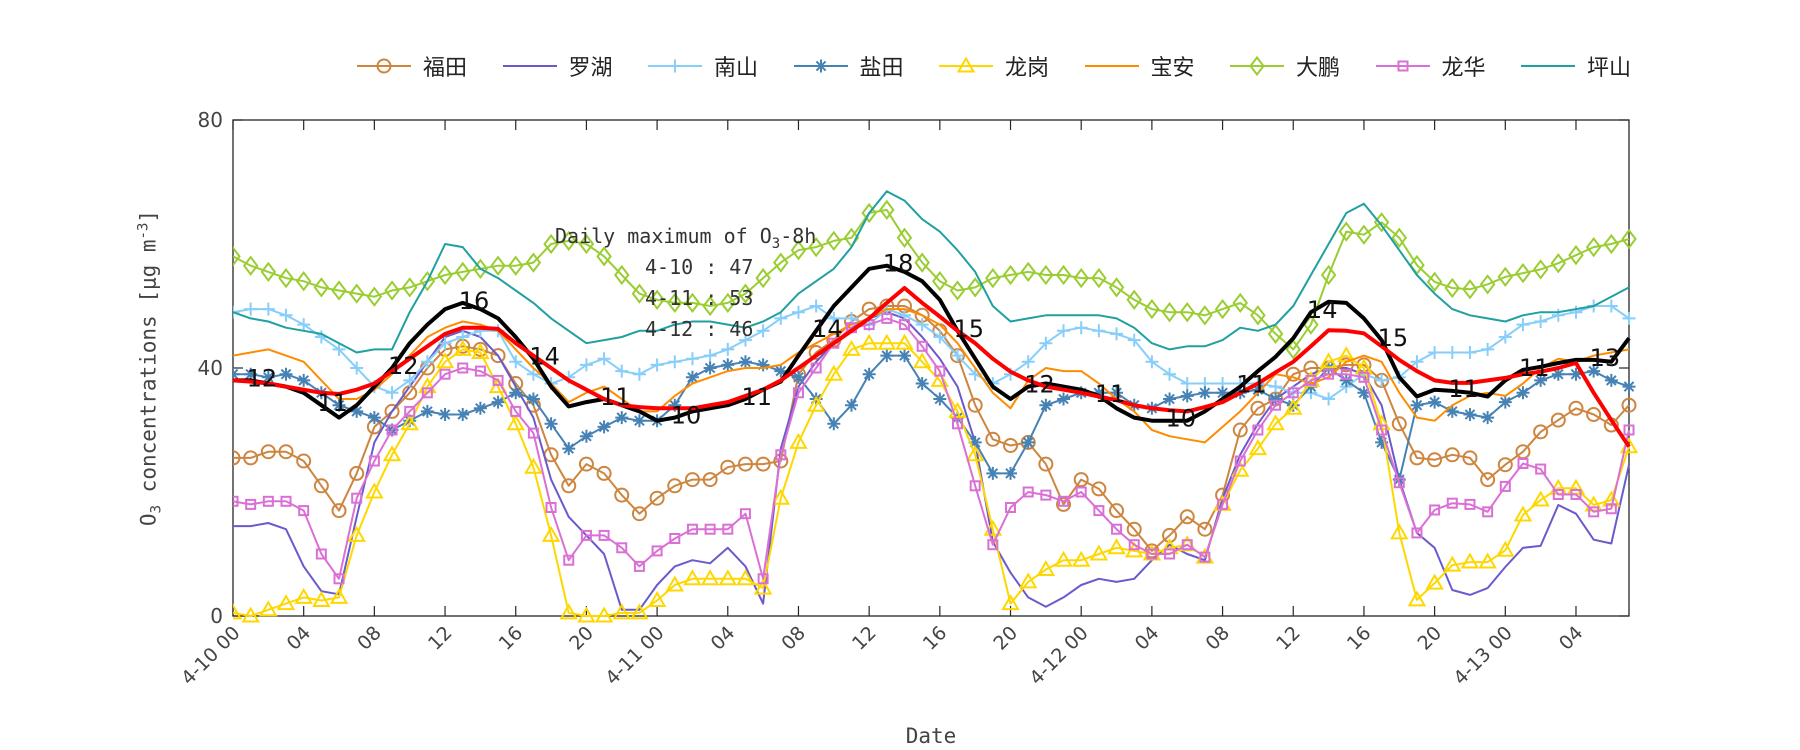 The width and height of the screenshot is (1800, 750). I want to click on legend-item-baoan: 宝安, so click(1156, 66).